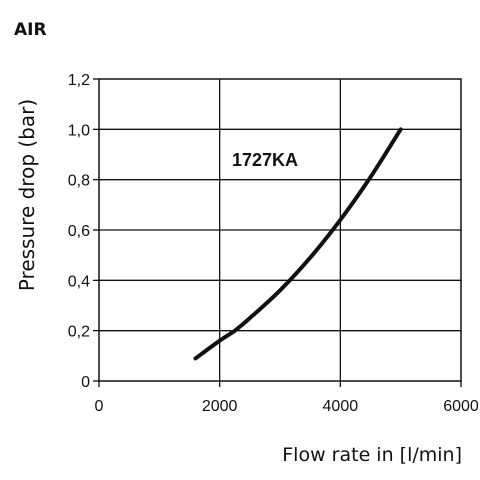 Image resolution: width=480 pixels, height=480 pixels. Describe the element at coordinates (27, 195) in the screenshot. I see `y-axis-label: Pressure drop (bar)` at that location.